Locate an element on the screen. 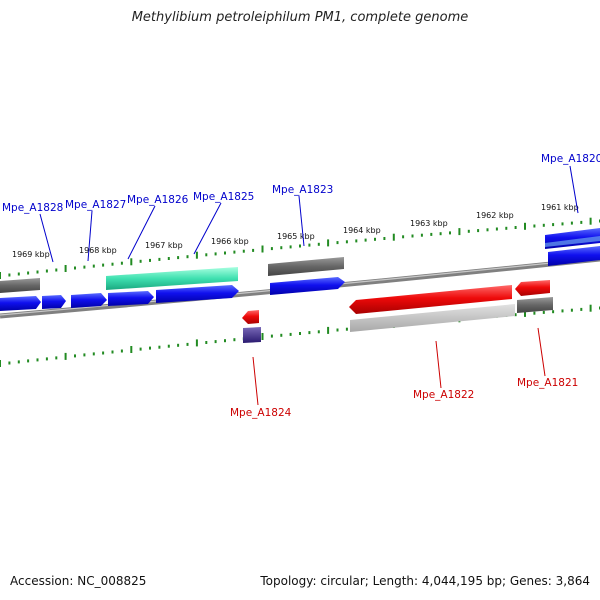 This screenshot has width=600, height=600. cds-mpe-a1824 is located at coordinates (250, 317).